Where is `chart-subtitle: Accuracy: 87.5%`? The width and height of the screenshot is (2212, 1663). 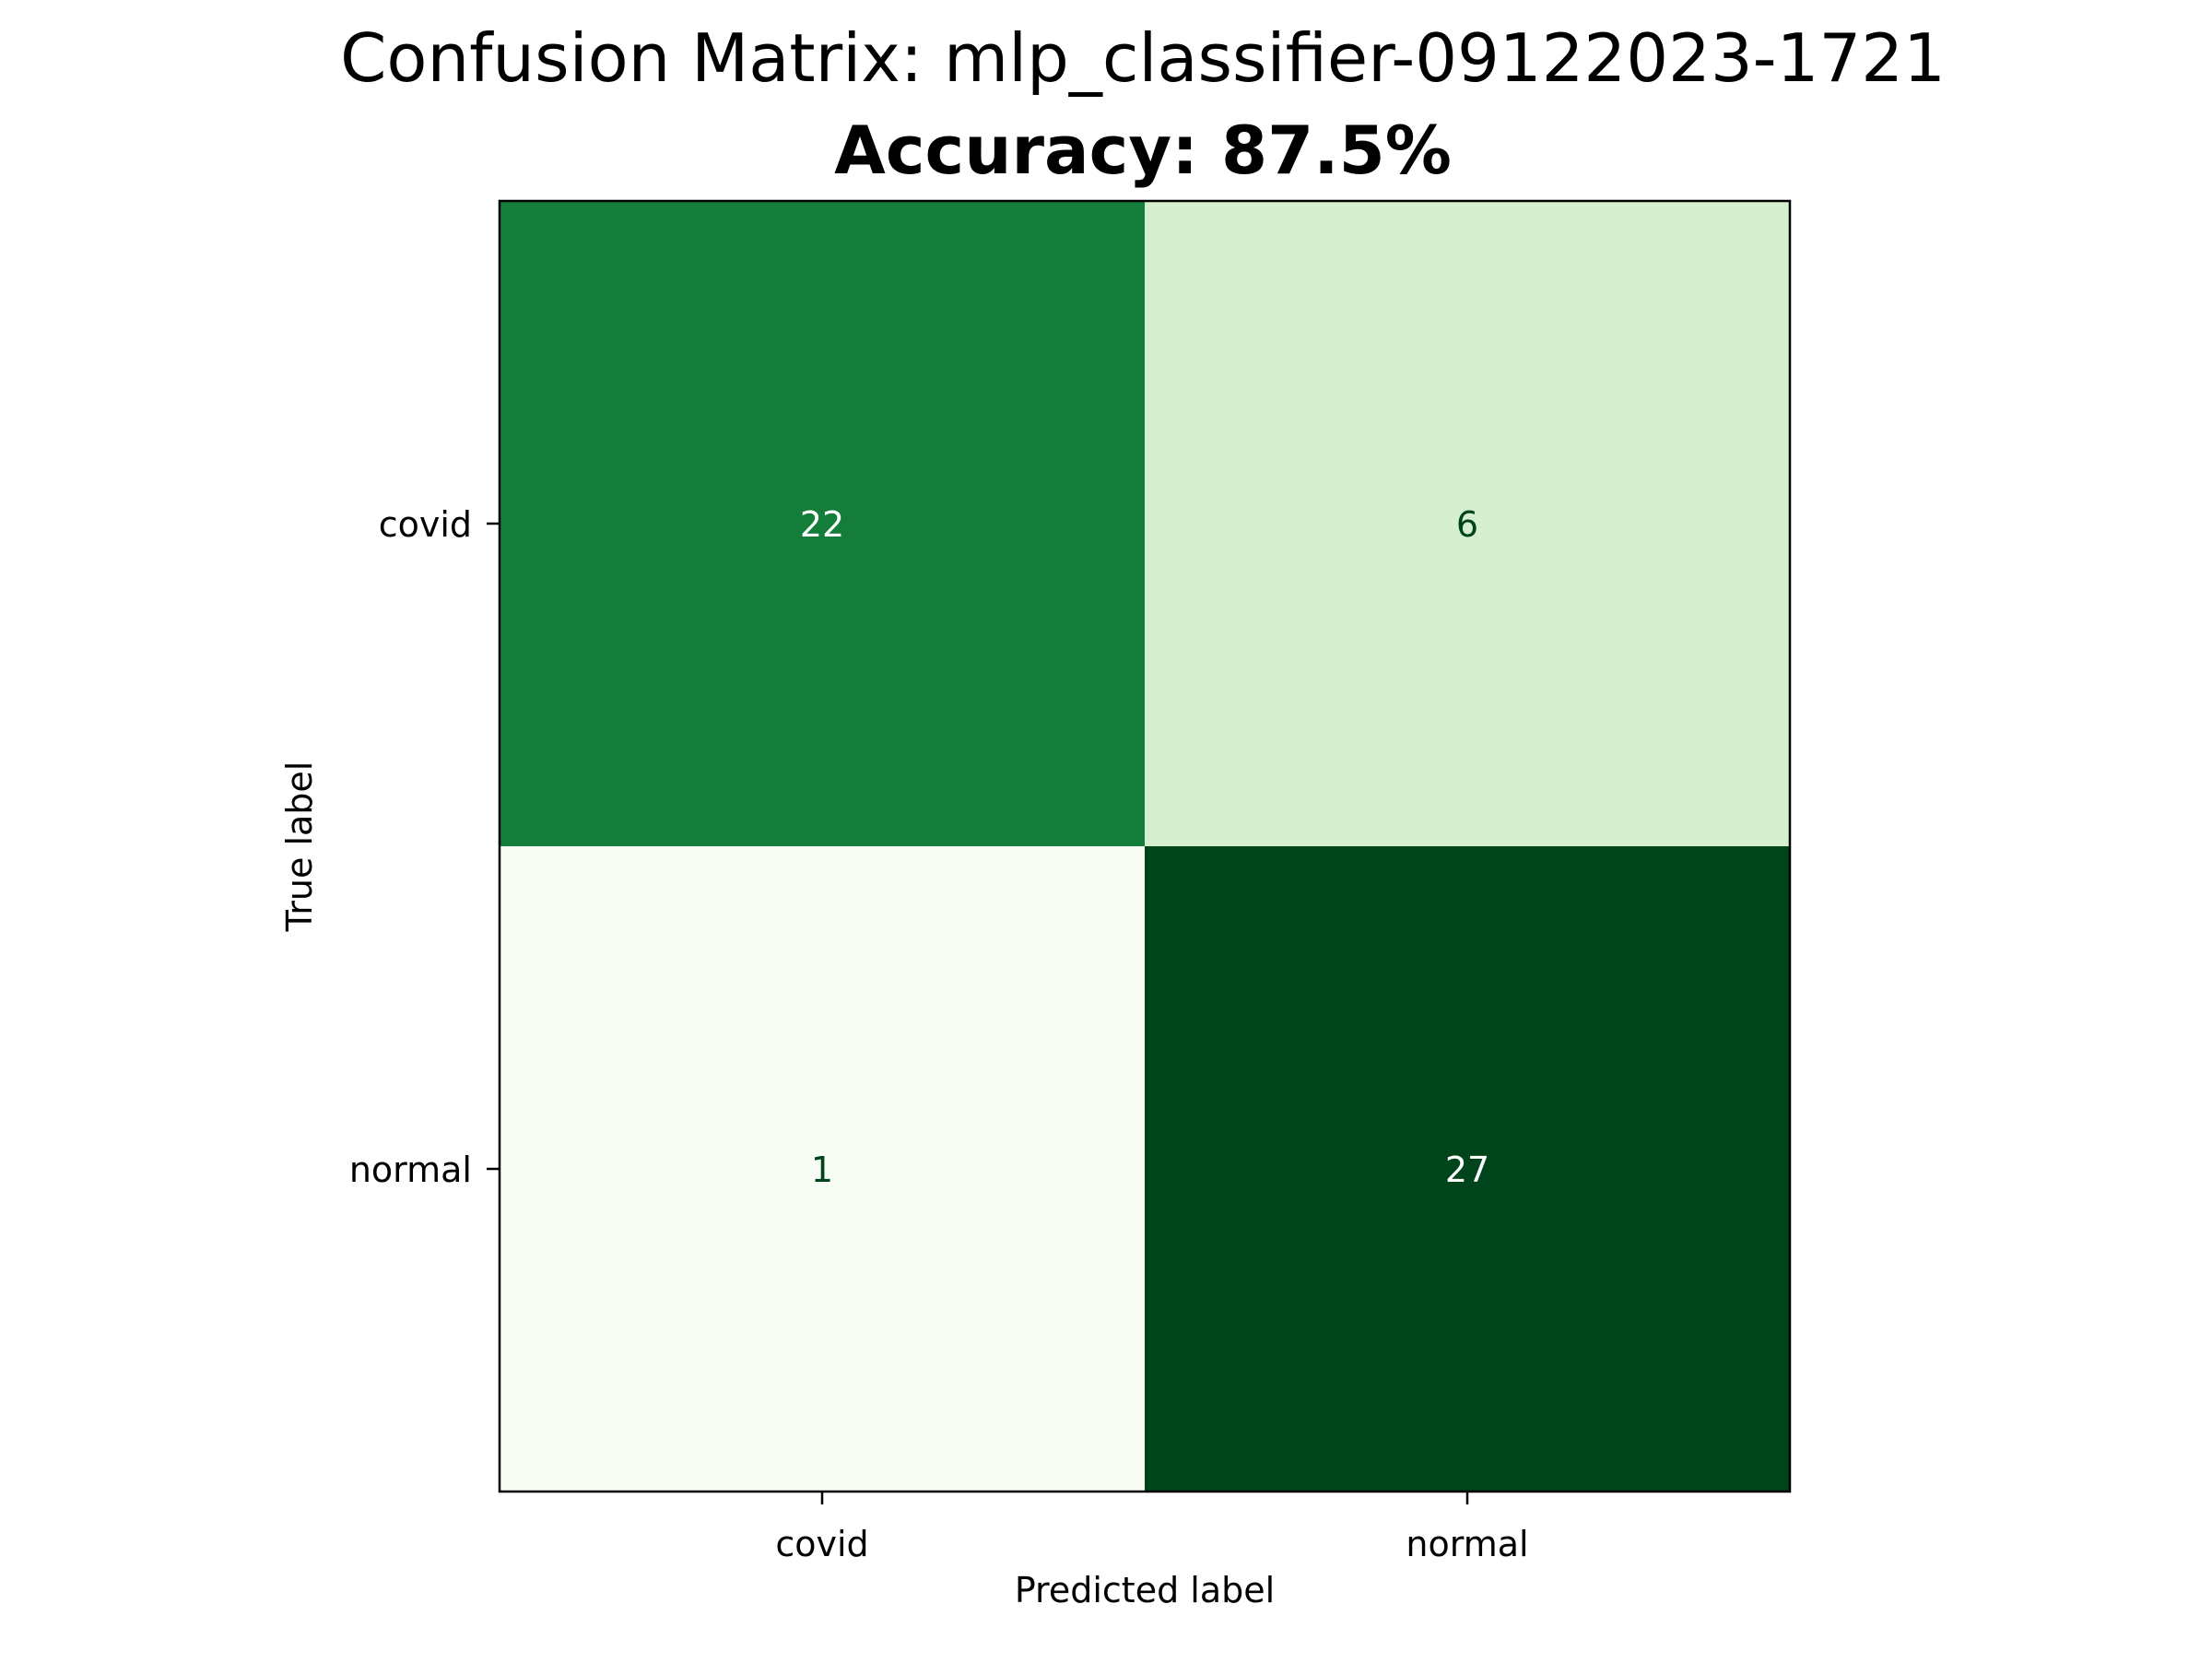
chart-subtitle: Accuracy: 87.5% is located at coordinates (1143, 150).